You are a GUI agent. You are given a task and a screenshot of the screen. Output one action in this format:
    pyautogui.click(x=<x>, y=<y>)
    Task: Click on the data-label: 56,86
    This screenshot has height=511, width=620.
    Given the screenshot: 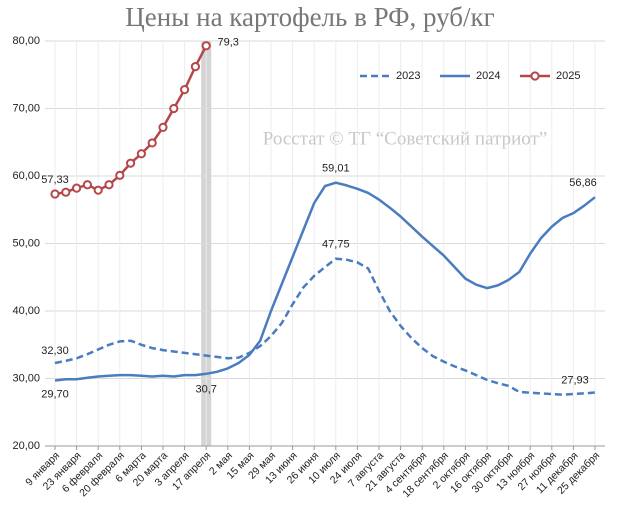 What is the action you would take?
    pyautogui.click(x=583, y=183)
    